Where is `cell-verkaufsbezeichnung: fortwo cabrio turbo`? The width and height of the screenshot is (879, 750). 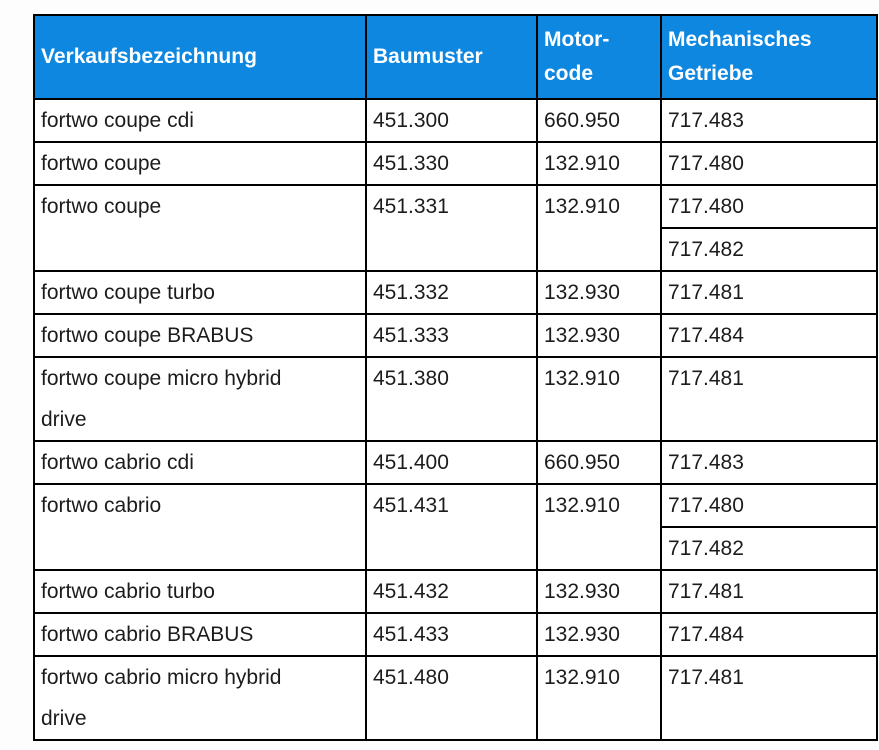 cell-verkaufsbezeichnung: fortwo cabrio turbo is located at coordinates (200, 591).